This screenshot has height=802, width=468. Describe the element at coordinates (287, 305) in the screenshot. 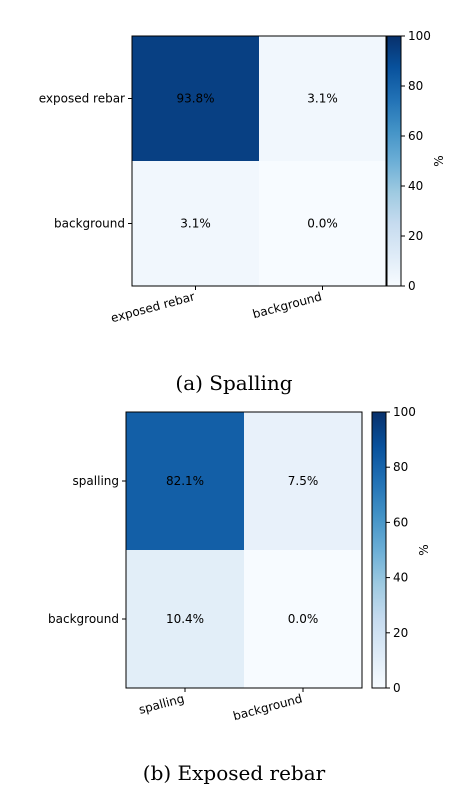

I see `x-tick-label-a-1: background` at that location.